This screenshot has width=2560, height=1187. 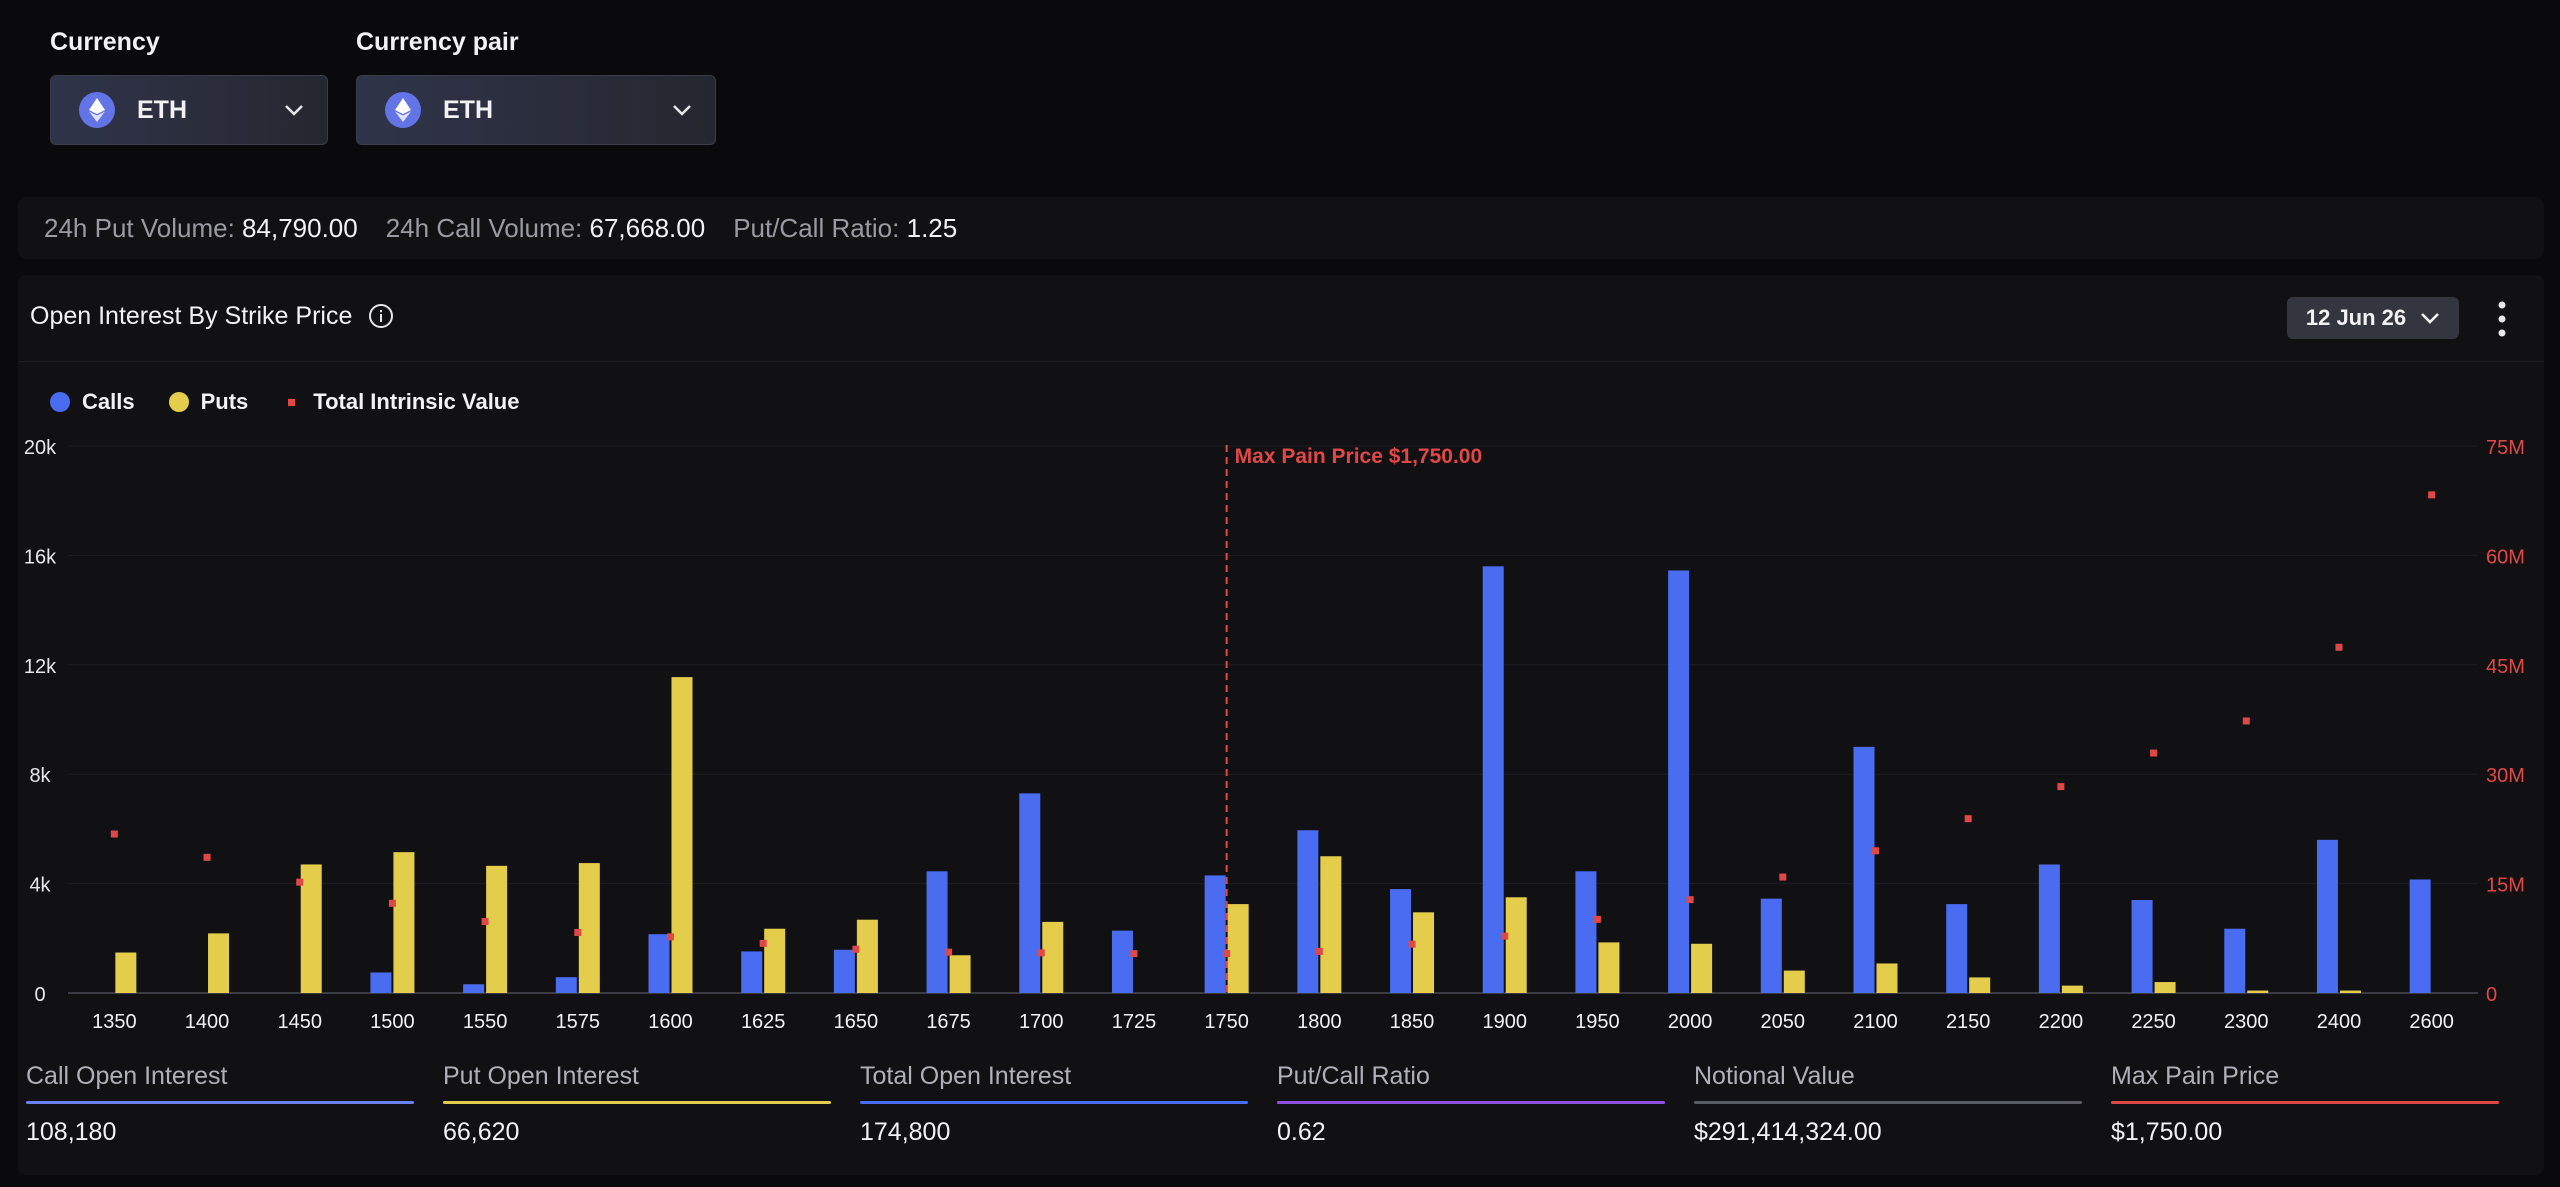 What do you see at coordinates (2246, 1022) in the screenshot?
I see `x-tick-label: 2300` at bounding box center [2246, 1022].